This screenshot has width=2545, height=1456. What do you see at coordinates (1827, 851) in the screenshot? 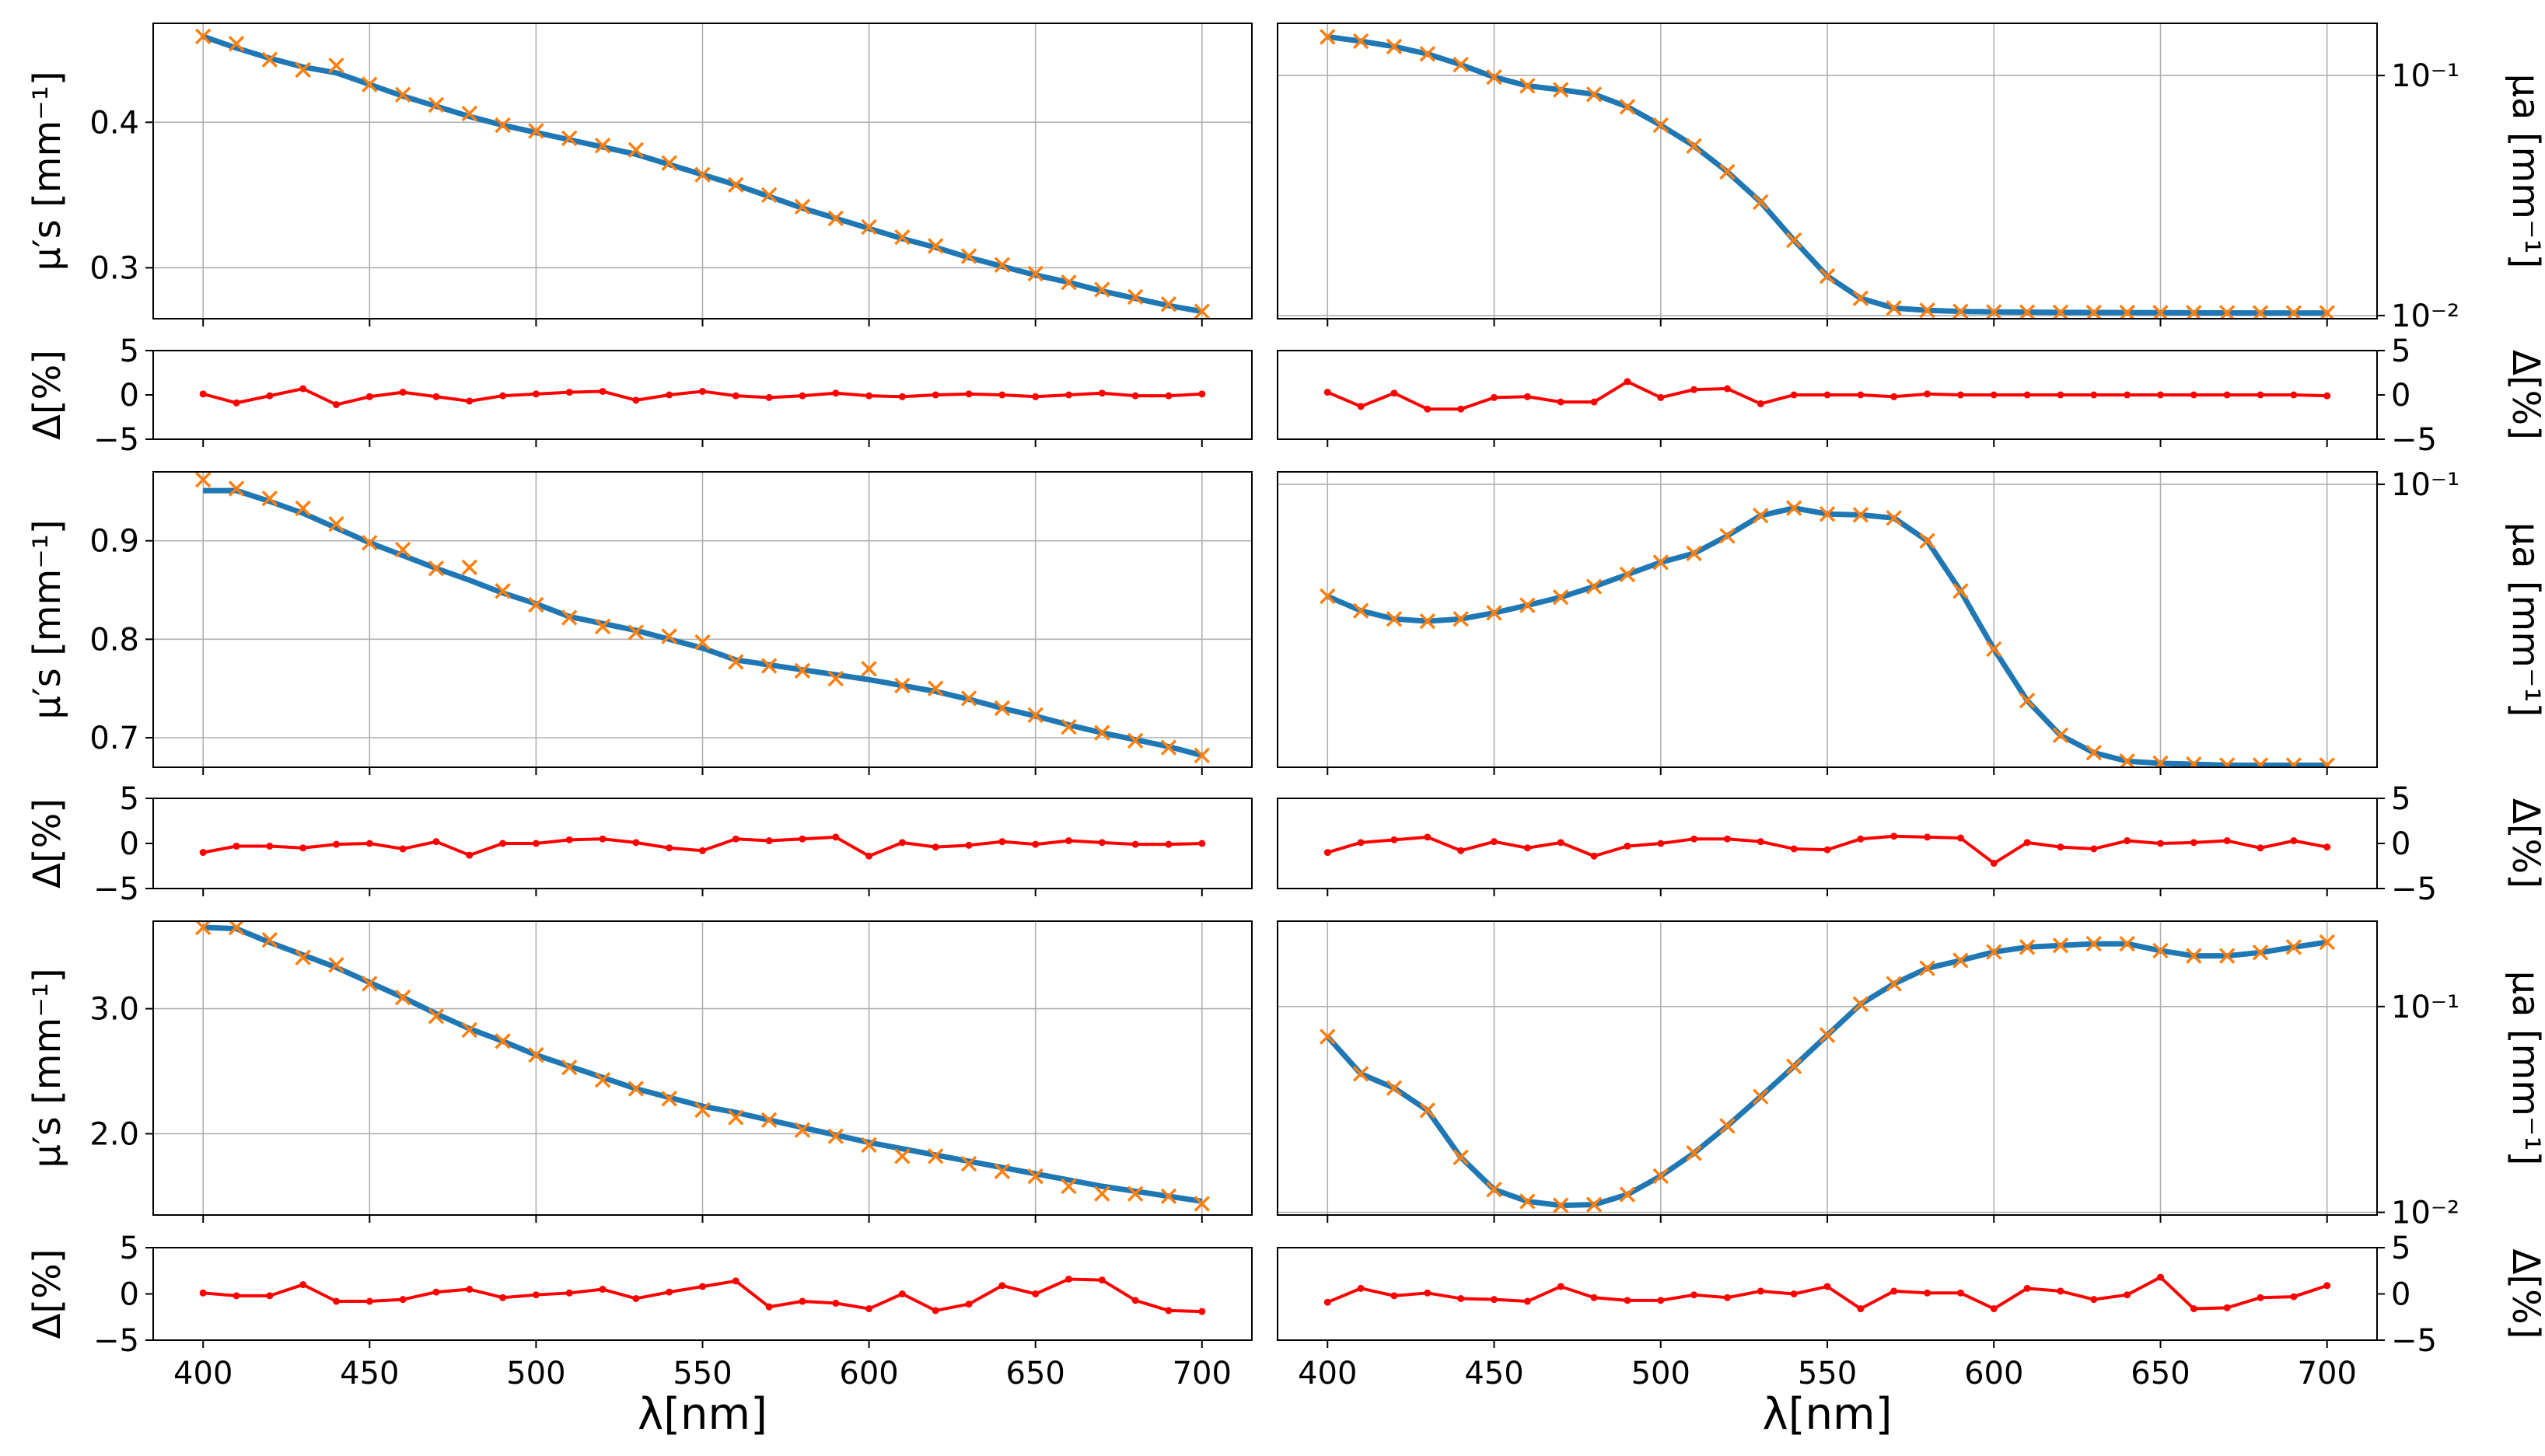
I see `row2-right-residual-plot-area` at bounding box center [1827, 851].